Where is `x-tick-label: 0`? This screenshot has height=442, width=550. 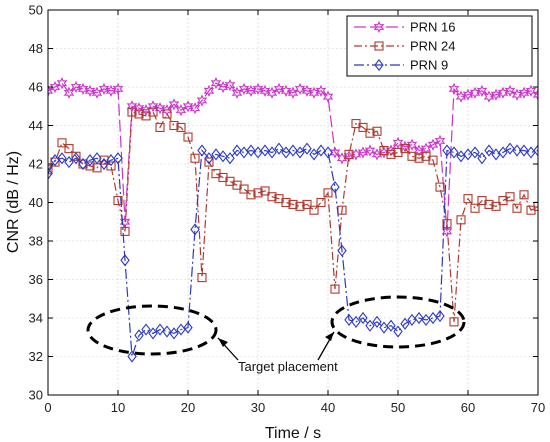 x-tick-label: 0 is located at coordinates (47, 407).